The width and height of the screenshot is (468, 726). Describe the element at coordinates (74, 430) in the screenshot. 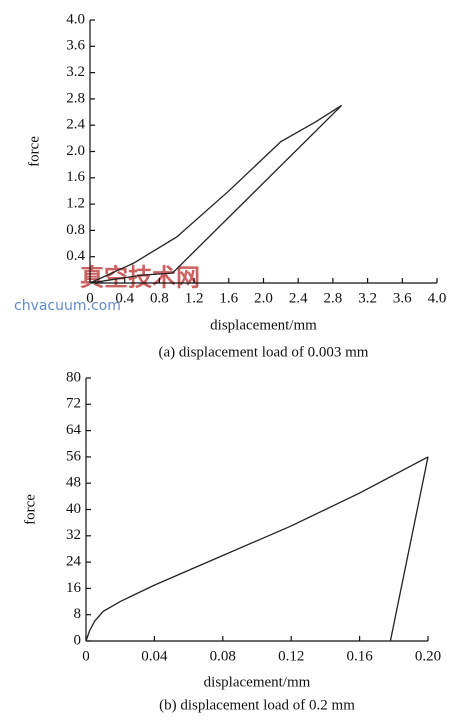

I see `y-tick-label: 64` at that location.